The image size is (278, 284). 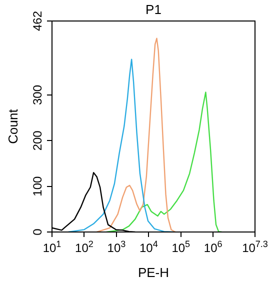 What do you see at coordinates (154, 272) in the screenshot?
I see `x-axis-title: PE-H` at bounding box center [154, 272].